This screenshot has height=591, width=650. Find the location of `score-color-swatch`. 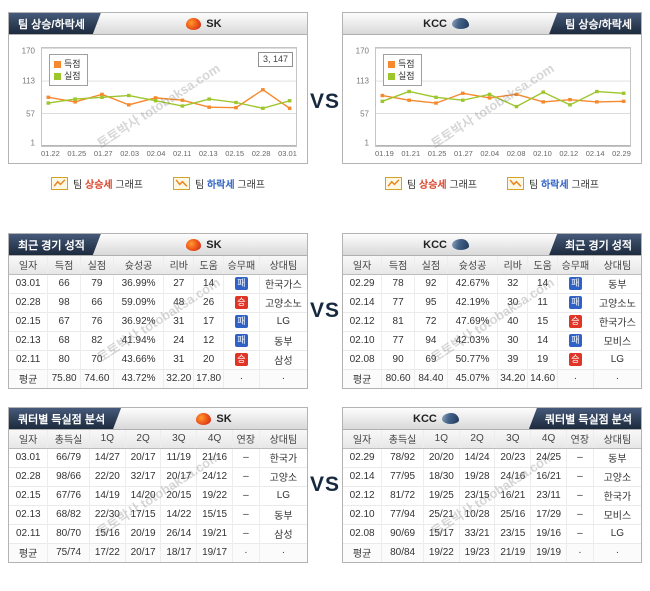

score-color-swatch is located at coordinates (391, 64).